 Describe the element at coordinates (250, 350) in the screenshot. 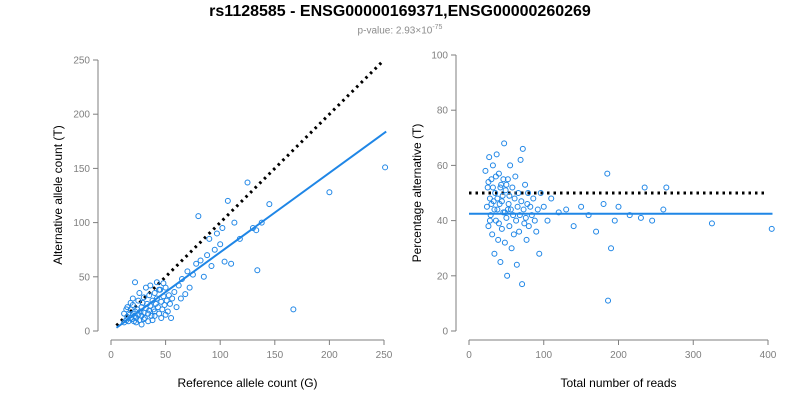

I see `x-axis: 0 50 100 150 200 250` at that location.